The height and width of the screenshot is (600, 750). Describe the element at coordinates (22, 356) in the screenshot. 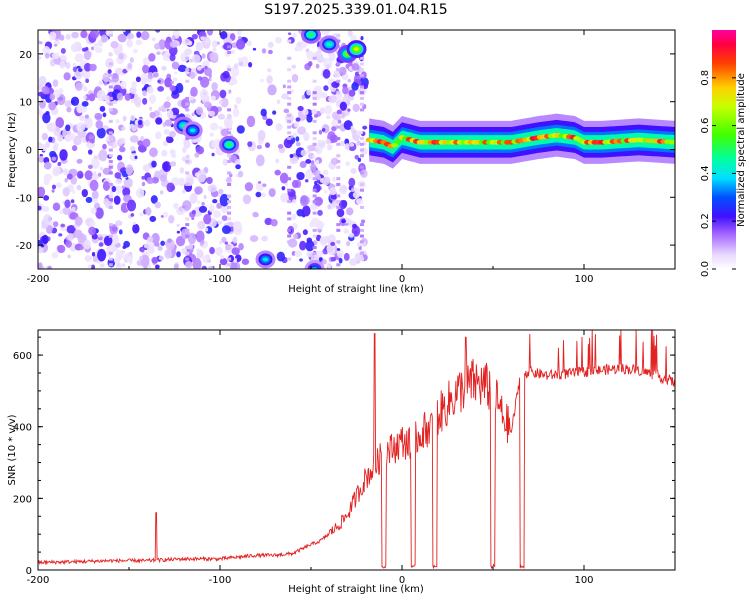

I see `y-tick-label: 600` at that location.